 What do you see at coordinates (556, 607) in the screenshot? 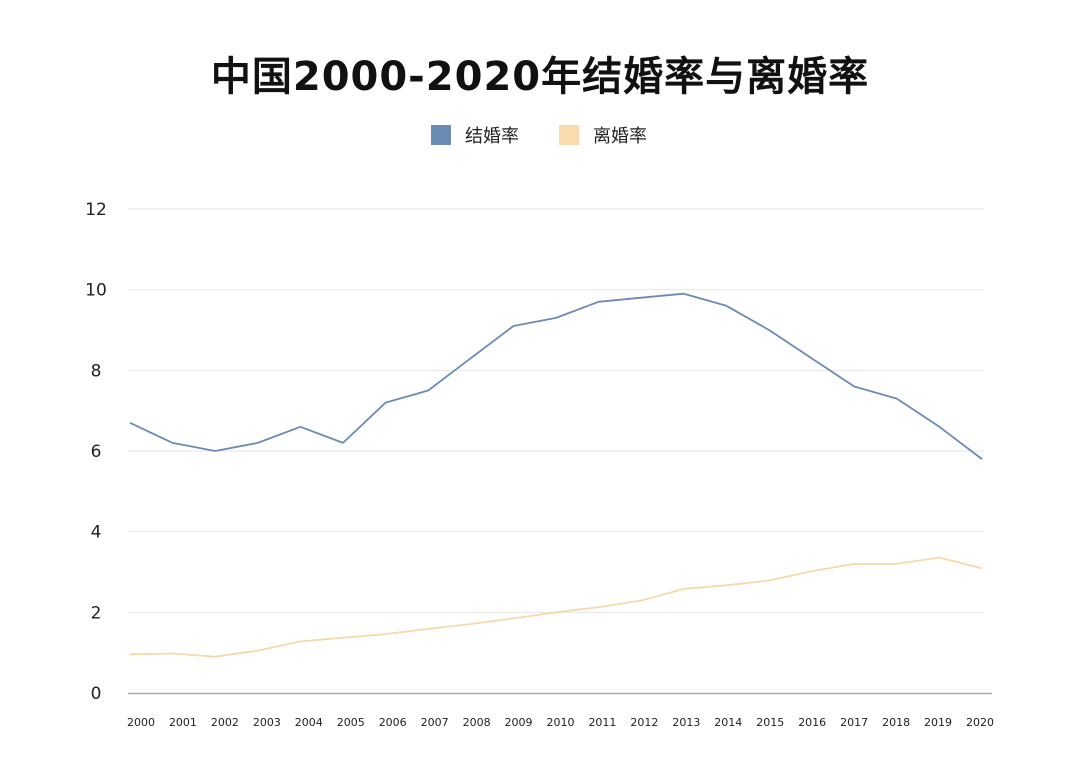
I see `series-line-divorce` at bounding box center [556, 607].